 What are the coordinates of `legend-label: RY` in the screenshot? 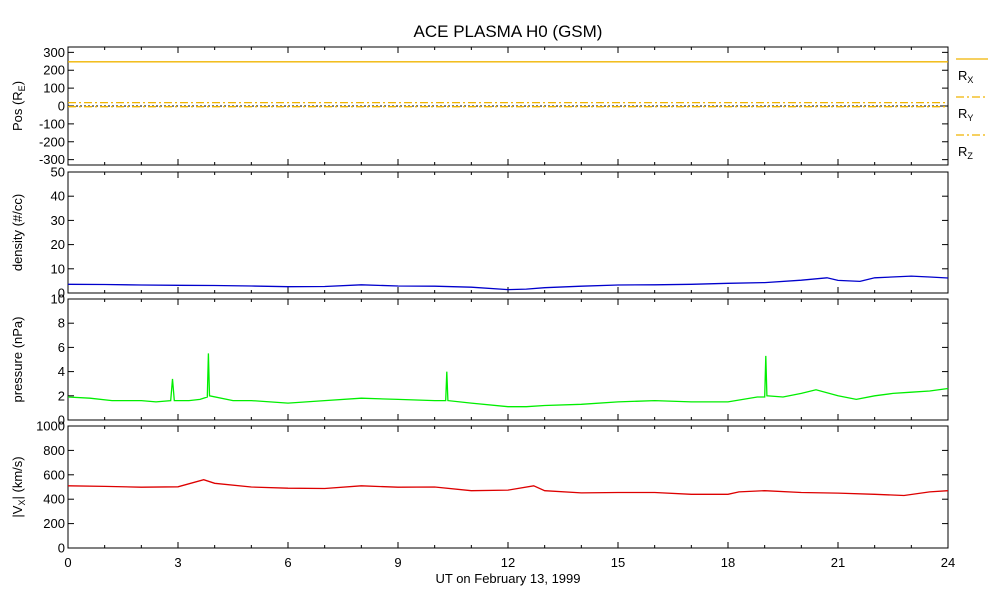 It's located at (965, 114).